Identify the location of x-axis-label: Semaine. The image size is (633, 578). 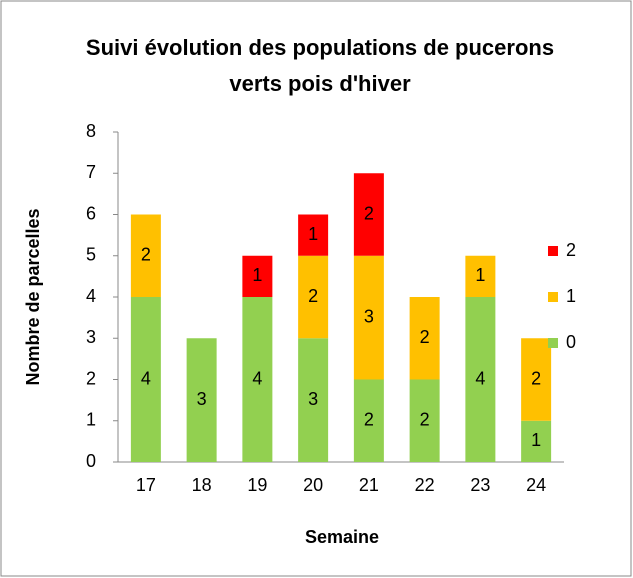
(342, 537).